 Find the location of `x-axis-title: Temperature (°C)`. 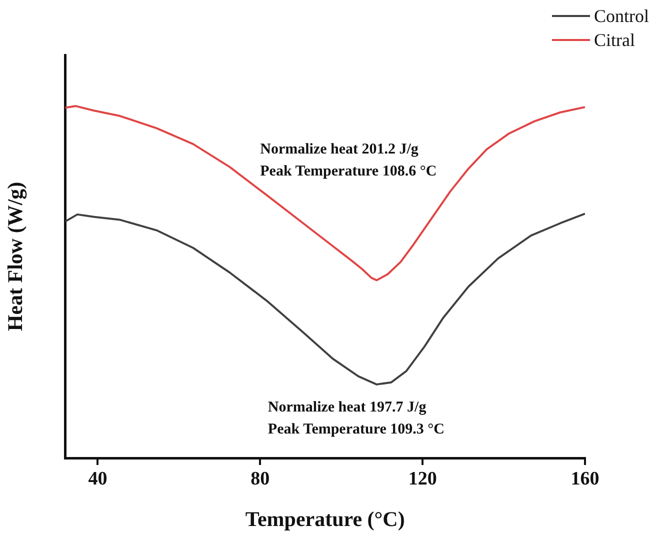

x-axis-title: Temperature (°C) is located at coordinates (325, 518).